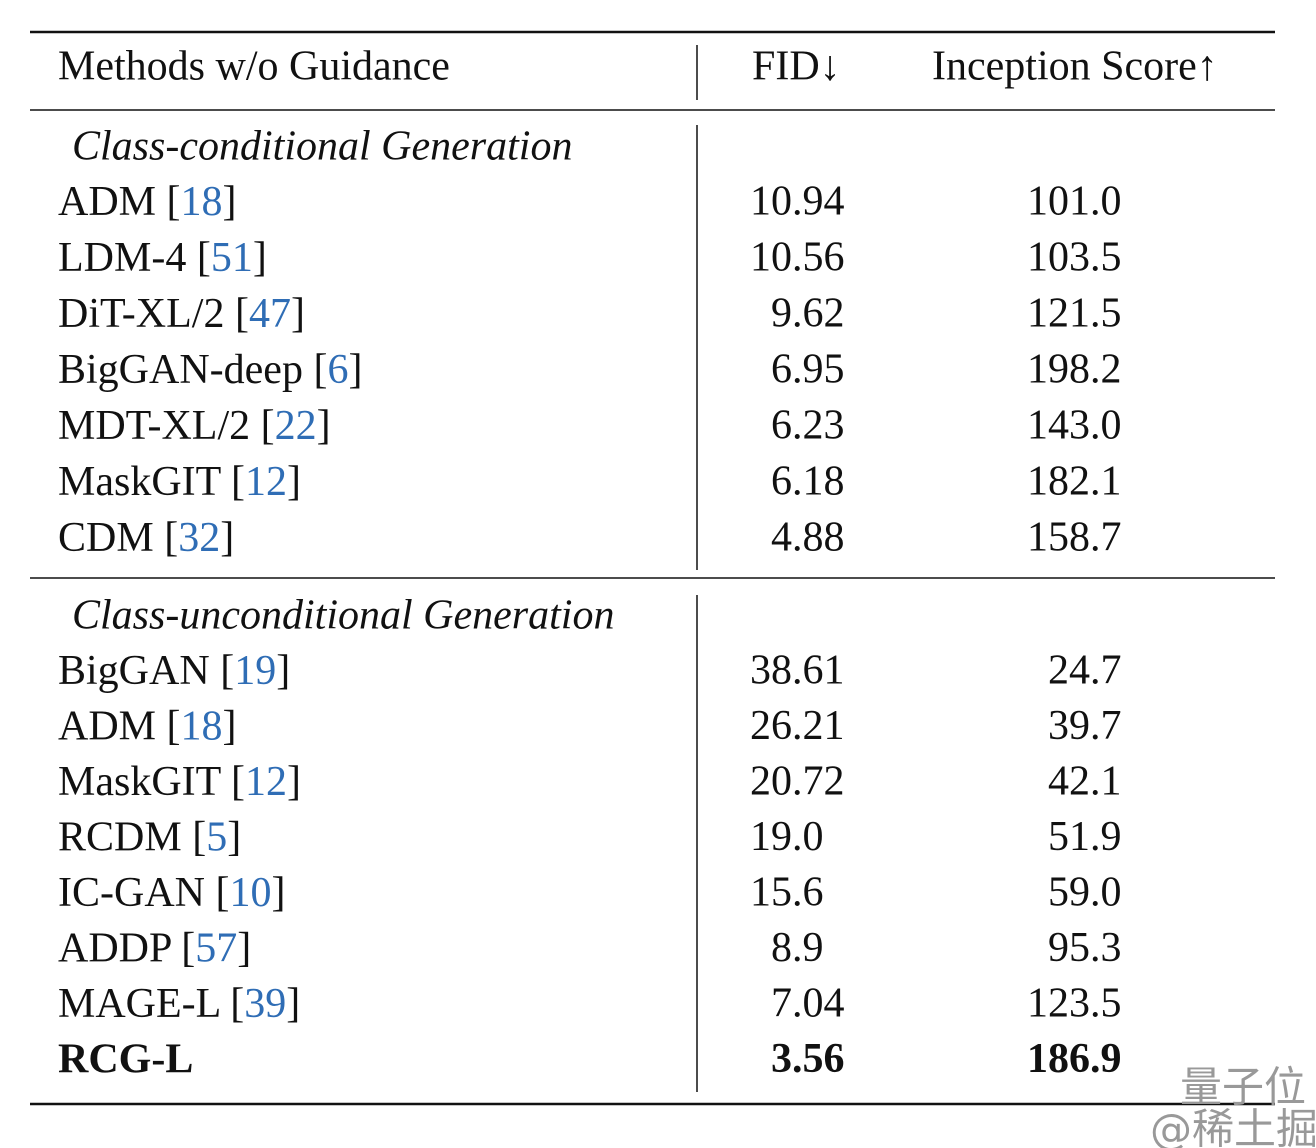 The width and height of the screenshot is (1316, 1148). What do you see at coordinates (232, 258) in the screenshot?
I see `citation: 51` at bounding box center [232, 258].